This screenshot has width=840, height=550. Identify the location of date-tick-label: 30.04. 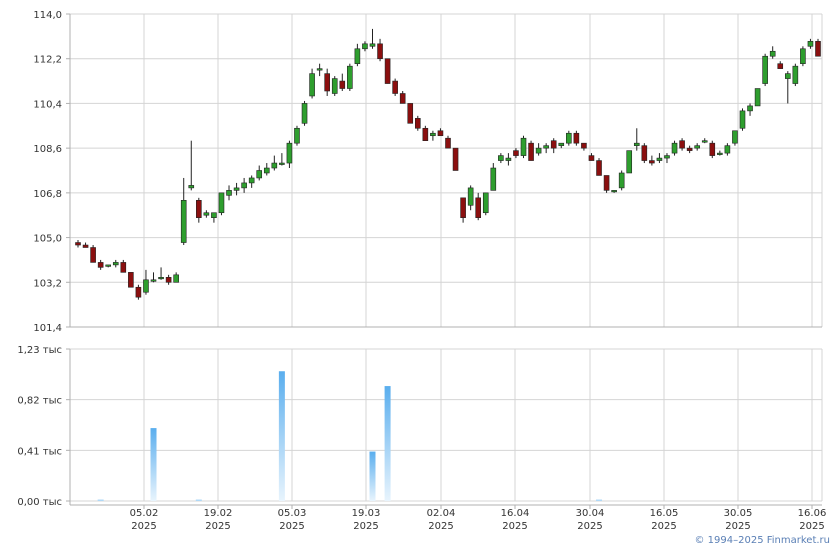
(590, 513).